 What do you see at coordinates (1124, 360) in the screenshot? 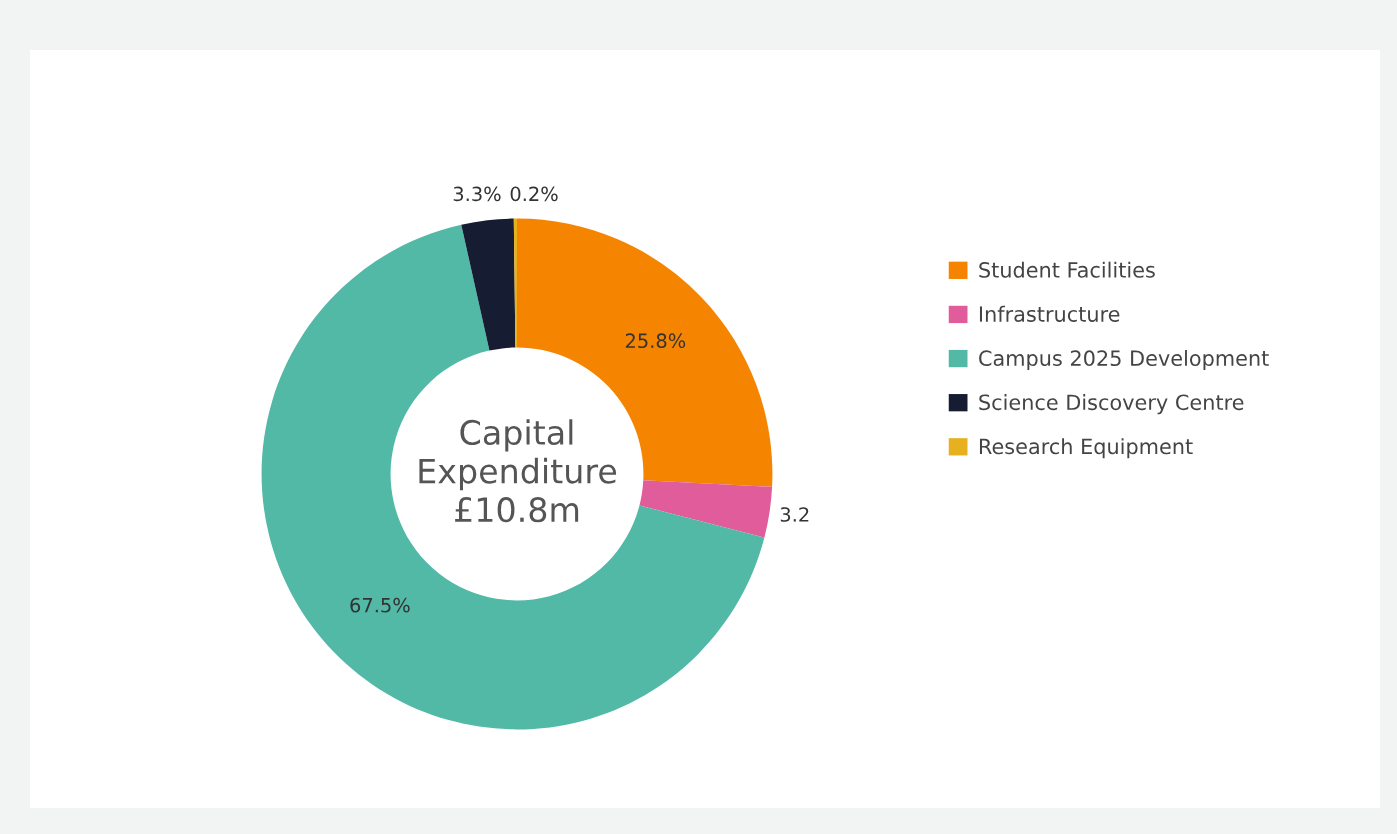
I see `legend-label: Campus 2025 Development` at bounding box center [1124, 360].